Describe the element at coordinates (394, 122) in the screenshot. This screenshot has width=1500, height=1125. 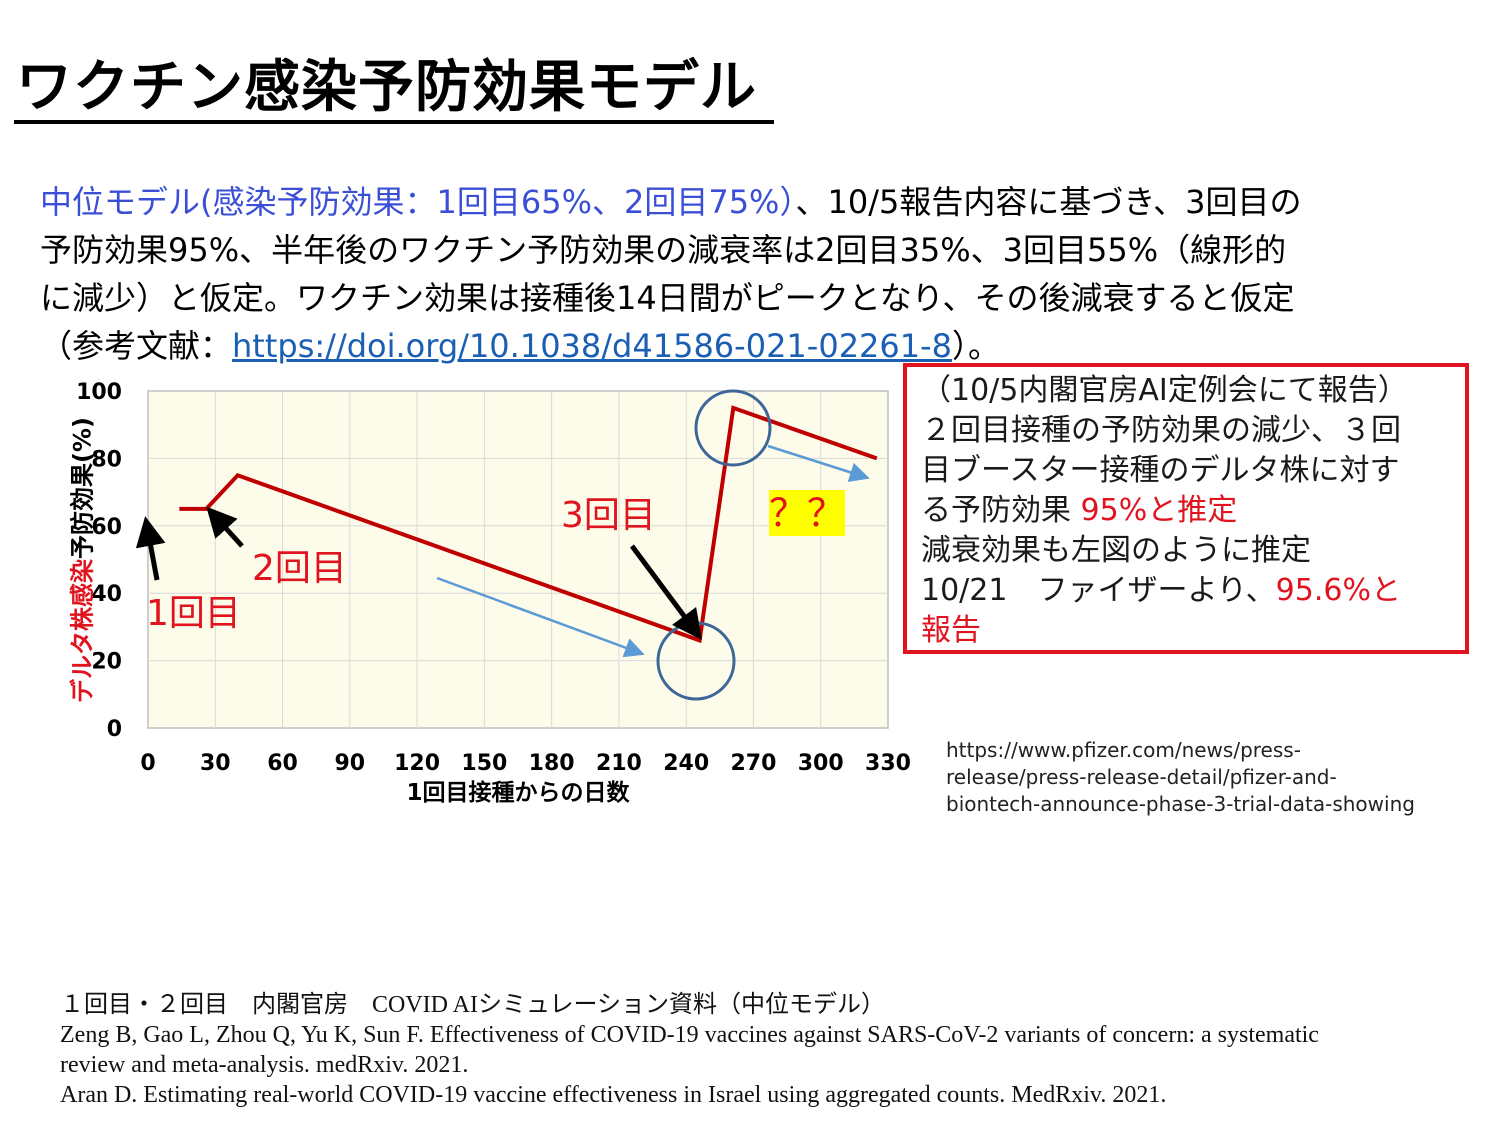
I see `title-underline` at that location.